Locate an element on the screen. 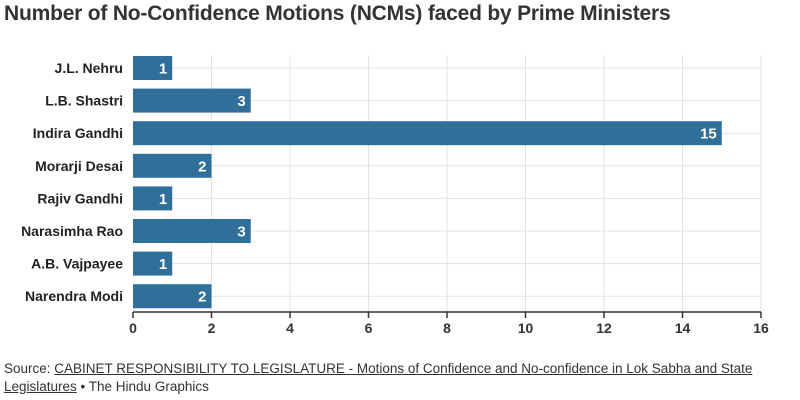 The width and height of the screenshot is (800, 400). category-label: Rajiv Gandhi is located at coordinates (80, 198).